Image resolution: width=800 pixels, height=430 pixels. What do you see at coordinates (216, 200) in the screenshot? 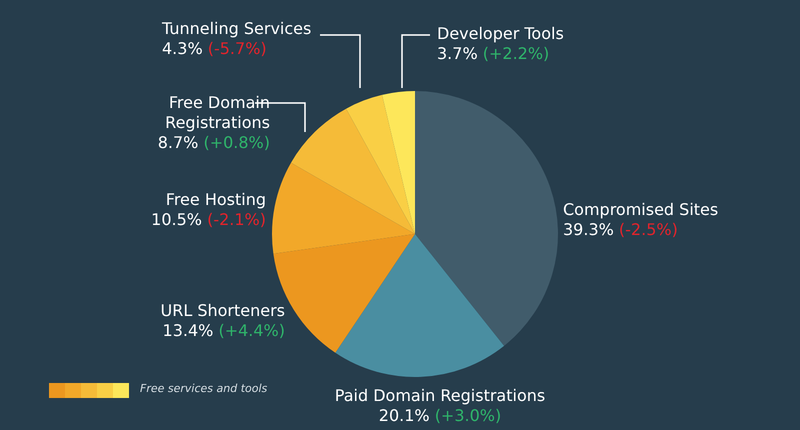
I see `slice-label: Free Hosting` at bounding box center [216, 200].